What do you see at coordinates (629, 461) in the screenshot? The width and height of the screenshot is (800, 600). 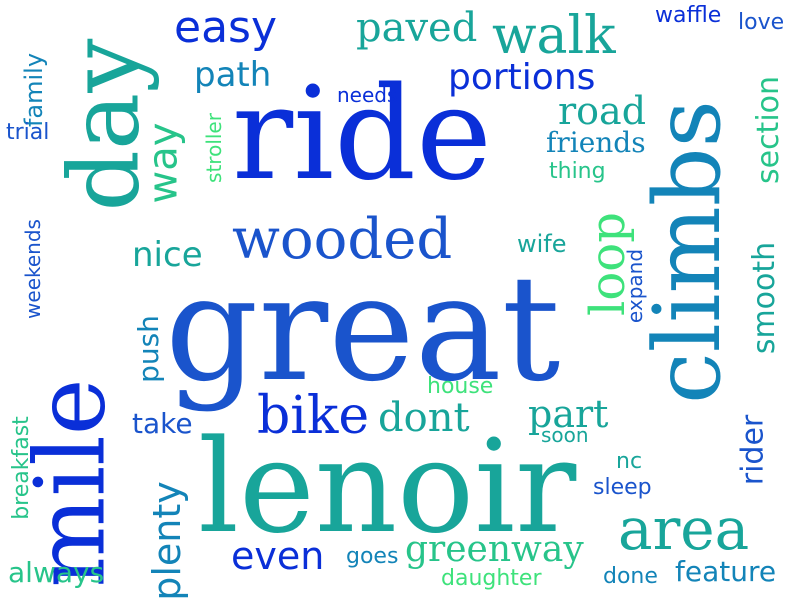 I see `word-nc: nc` at bounding box center [629, 461].